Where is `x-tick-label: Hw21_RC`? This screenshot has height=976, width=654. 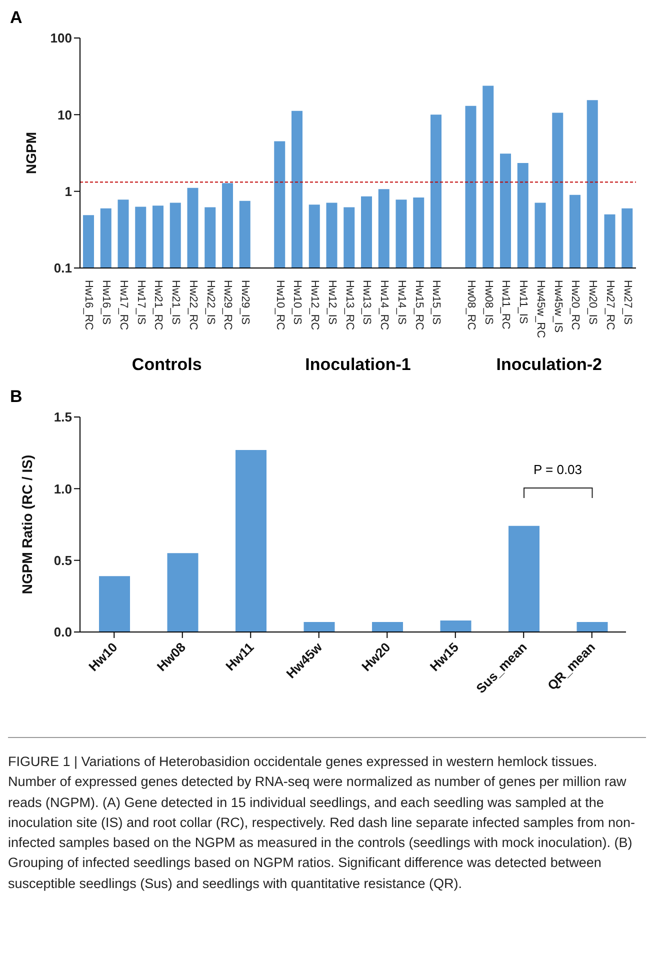 x-tick-label: Hw21_RC is located at coordinates (158, 305).